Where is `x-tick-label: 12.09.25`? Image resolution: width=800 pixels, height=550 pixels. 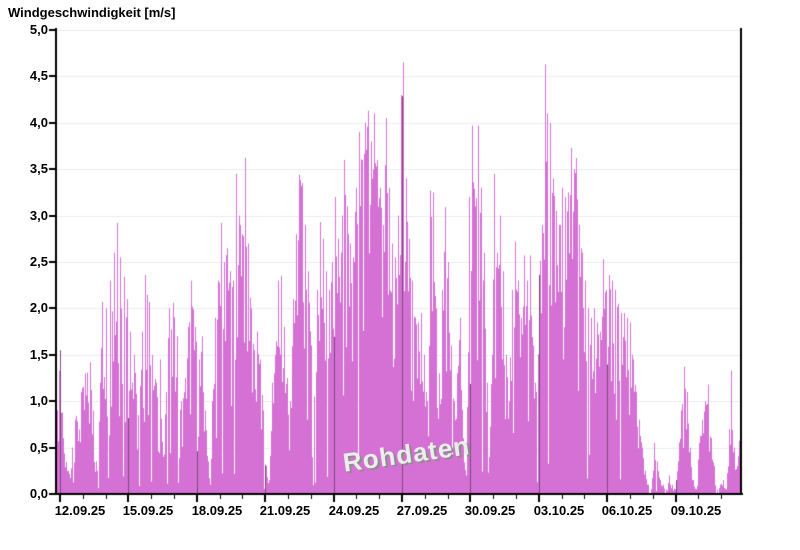
x-tick-label: 12.09.25 is located at coordinates (80, 510).